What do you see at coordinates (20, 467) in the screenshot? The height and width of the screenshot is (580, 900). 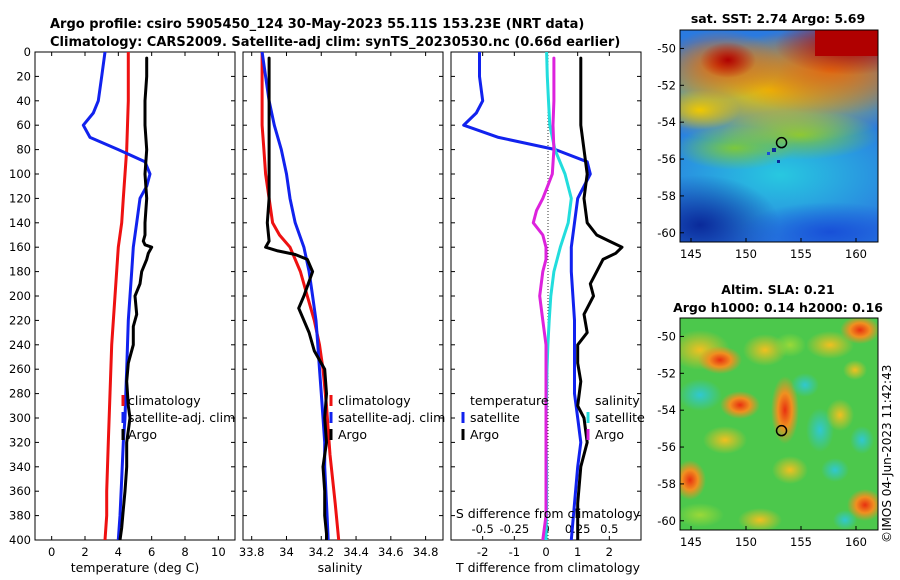 I see `depth-tick-label: 340` at bounding box center [20, 467].